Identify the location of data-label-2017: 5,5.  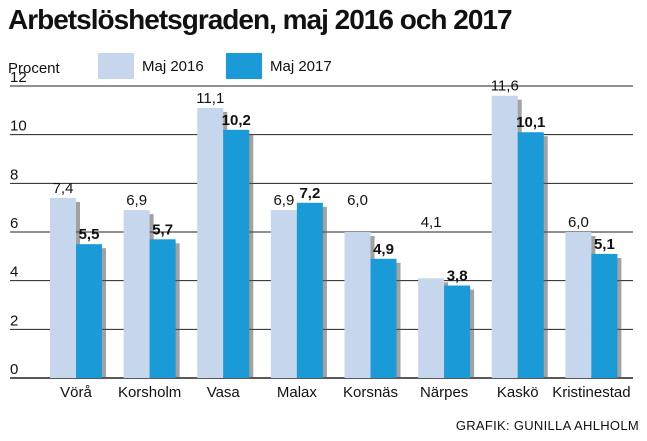
(89, 234).